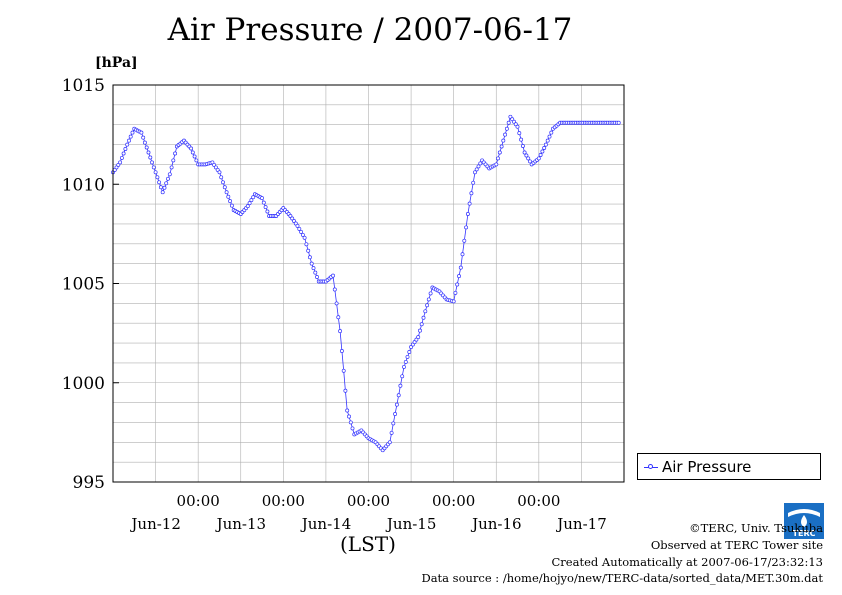 This screenshot has width=842, height=595. What do you see at coordinates (241, 524) in the screenshot?
I see `x-tick-date: Jun-13` at bounding box center [241, 524].